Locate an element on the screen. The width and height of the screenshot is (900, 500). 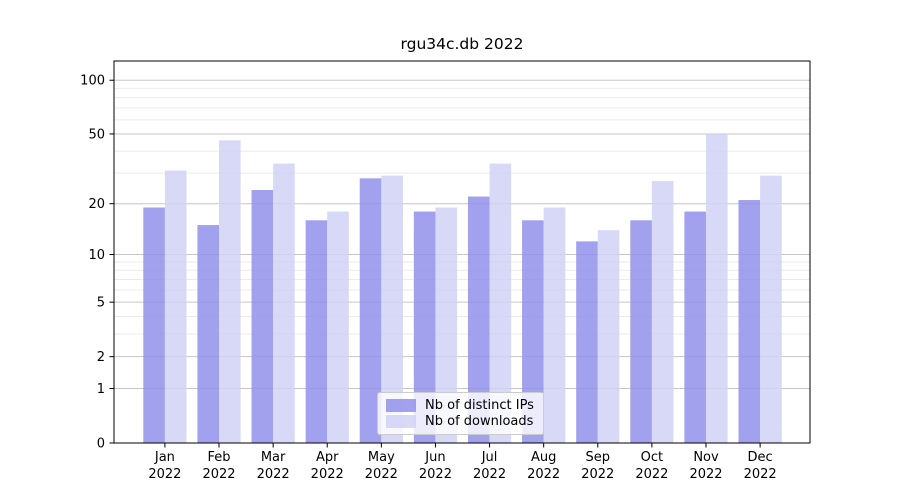
x-axis-tick-label-month: Dec is located at coordinates (760, 457).